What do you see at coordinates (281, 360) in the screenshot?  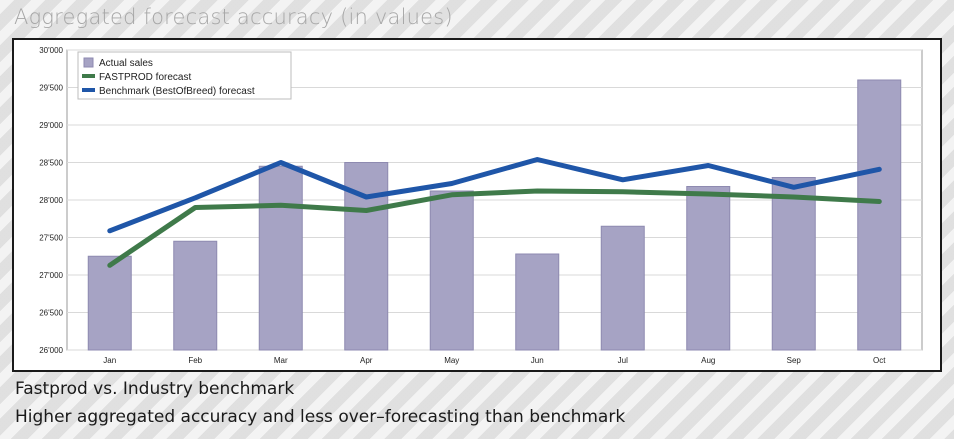 I see `x-tick-label: Mar` at bounding box center [281, 360].